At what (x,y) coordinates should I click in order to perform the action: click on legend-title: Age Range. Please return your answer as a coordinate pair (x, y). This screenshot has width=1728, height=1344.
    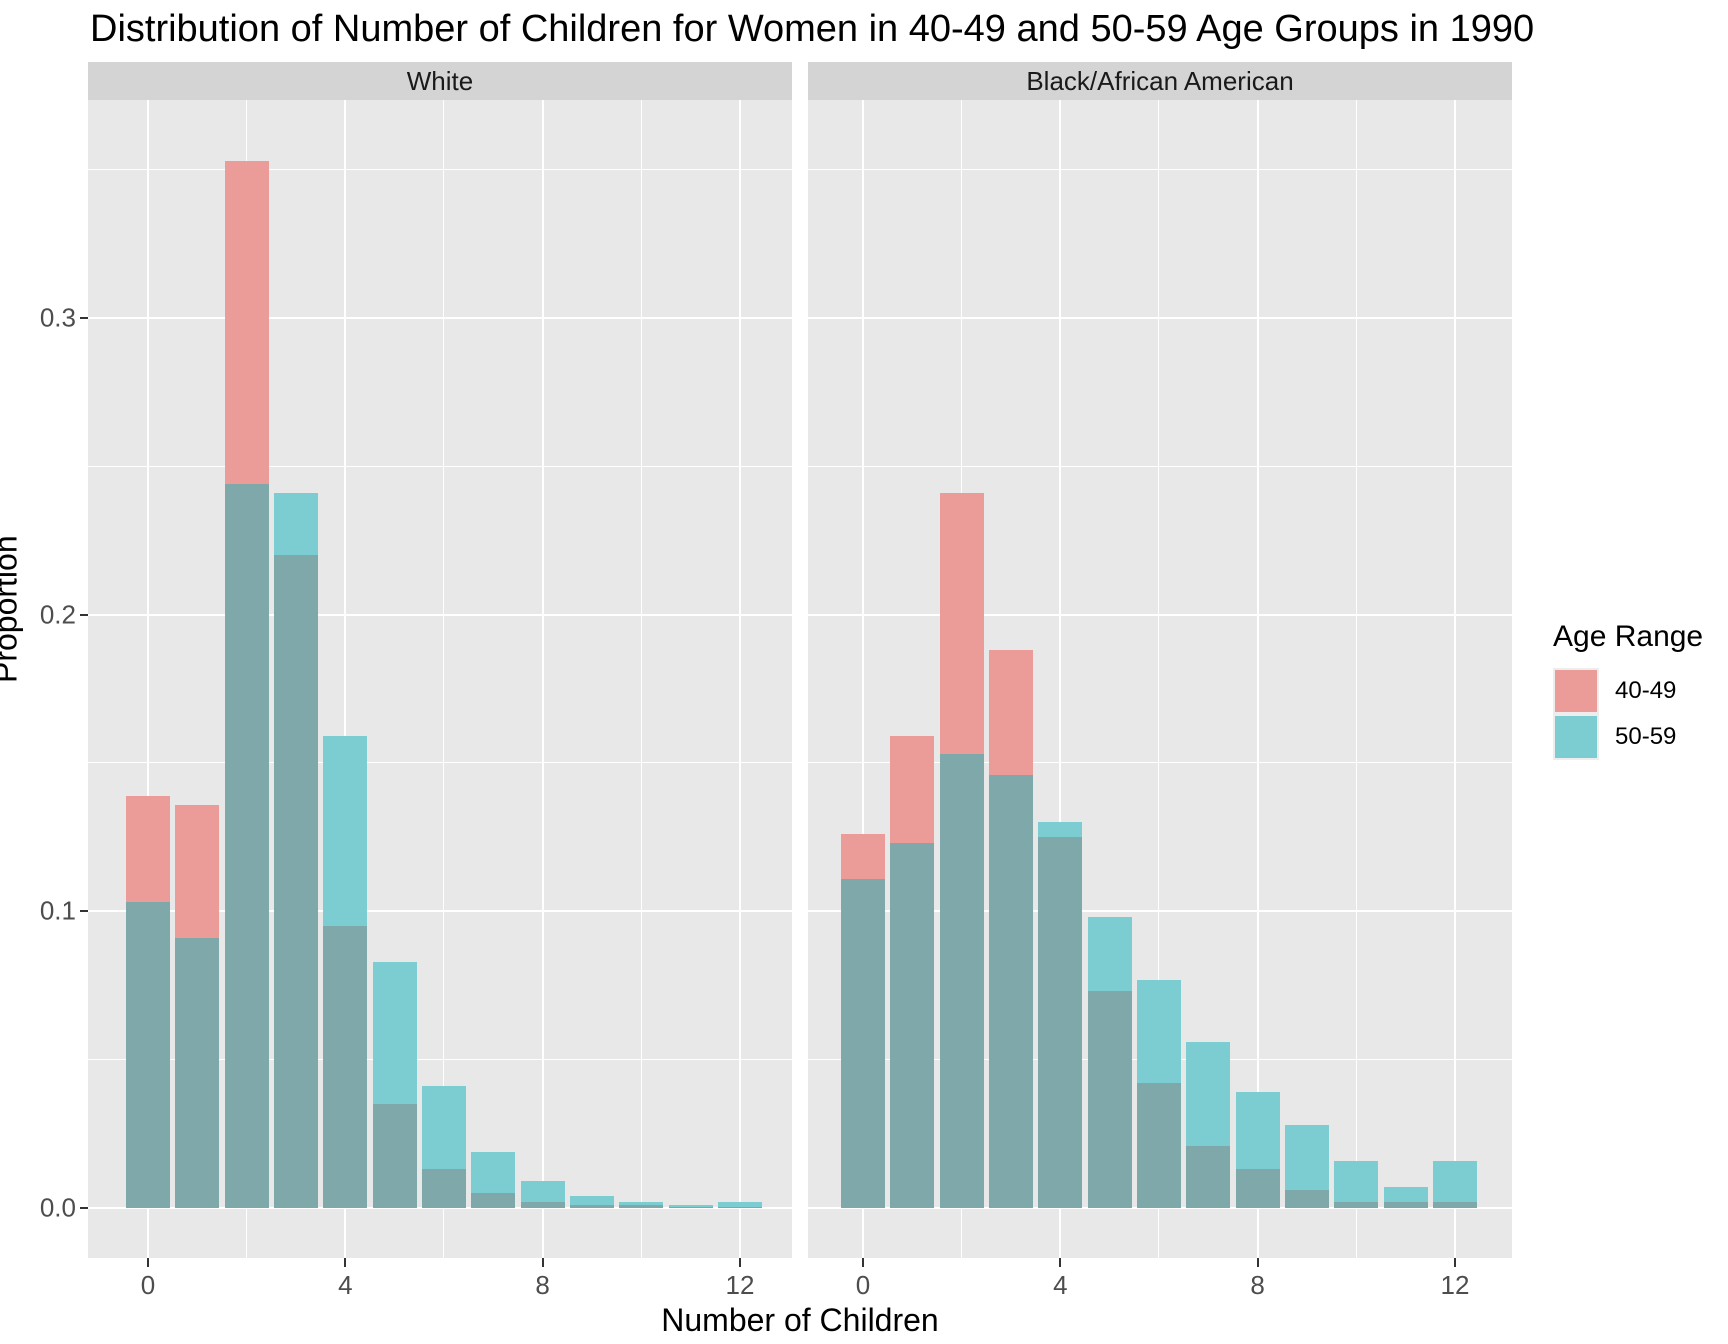
    Looking at the image, I should click on (1628, 636).